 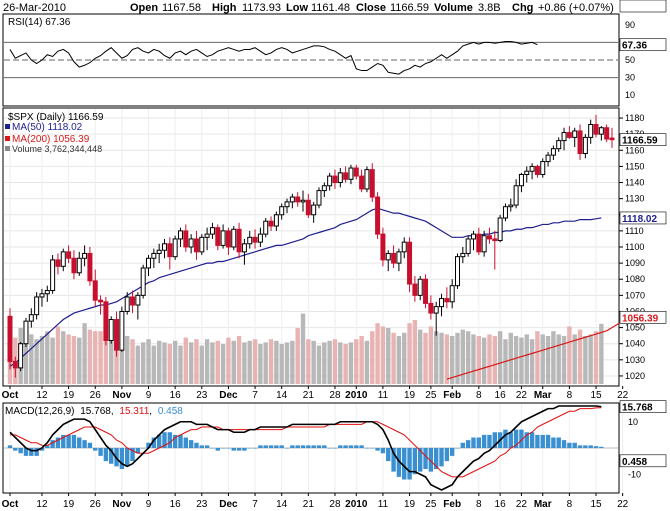 I want to click on price-y-tick-label: 1140, so click(x=634, y=183).